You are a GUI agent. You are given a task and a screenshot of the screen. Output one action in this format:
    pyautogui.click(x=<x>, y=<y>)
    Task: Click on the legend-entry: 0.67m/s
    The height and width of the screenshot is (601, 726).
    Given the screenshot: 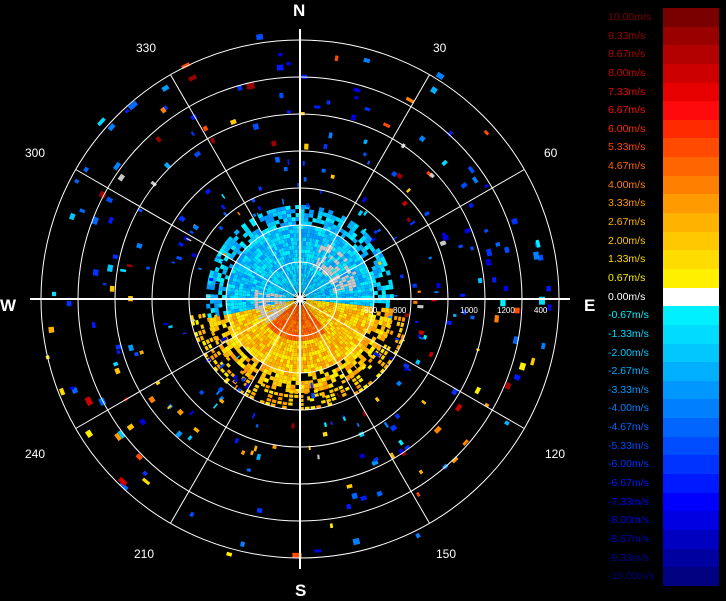 What is the action you would take?
    pyautogui.click(x=661, y=278)
    